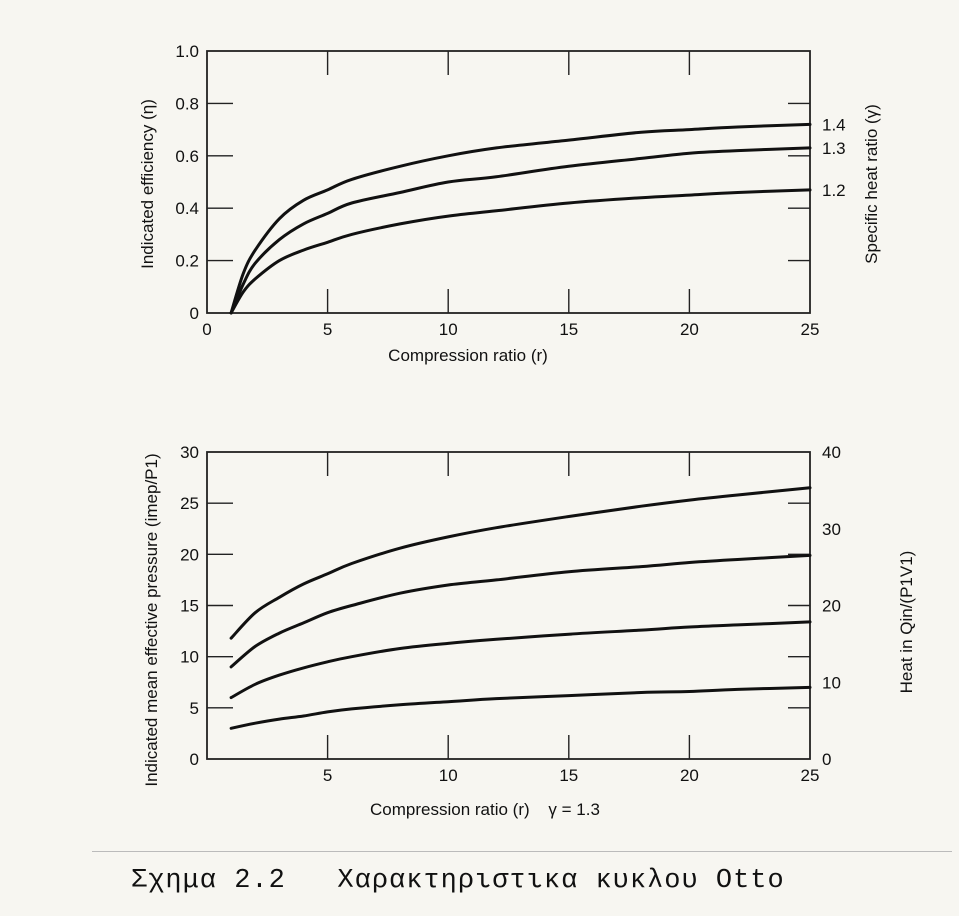 The height and width of the screenshot is (916, 959). What do you see at coordinates (871, 184) in the screenshot?
I see `specific-heat-ratio-axis-title: Specific heat ratio (γ)` at bounding box center [871, 184].